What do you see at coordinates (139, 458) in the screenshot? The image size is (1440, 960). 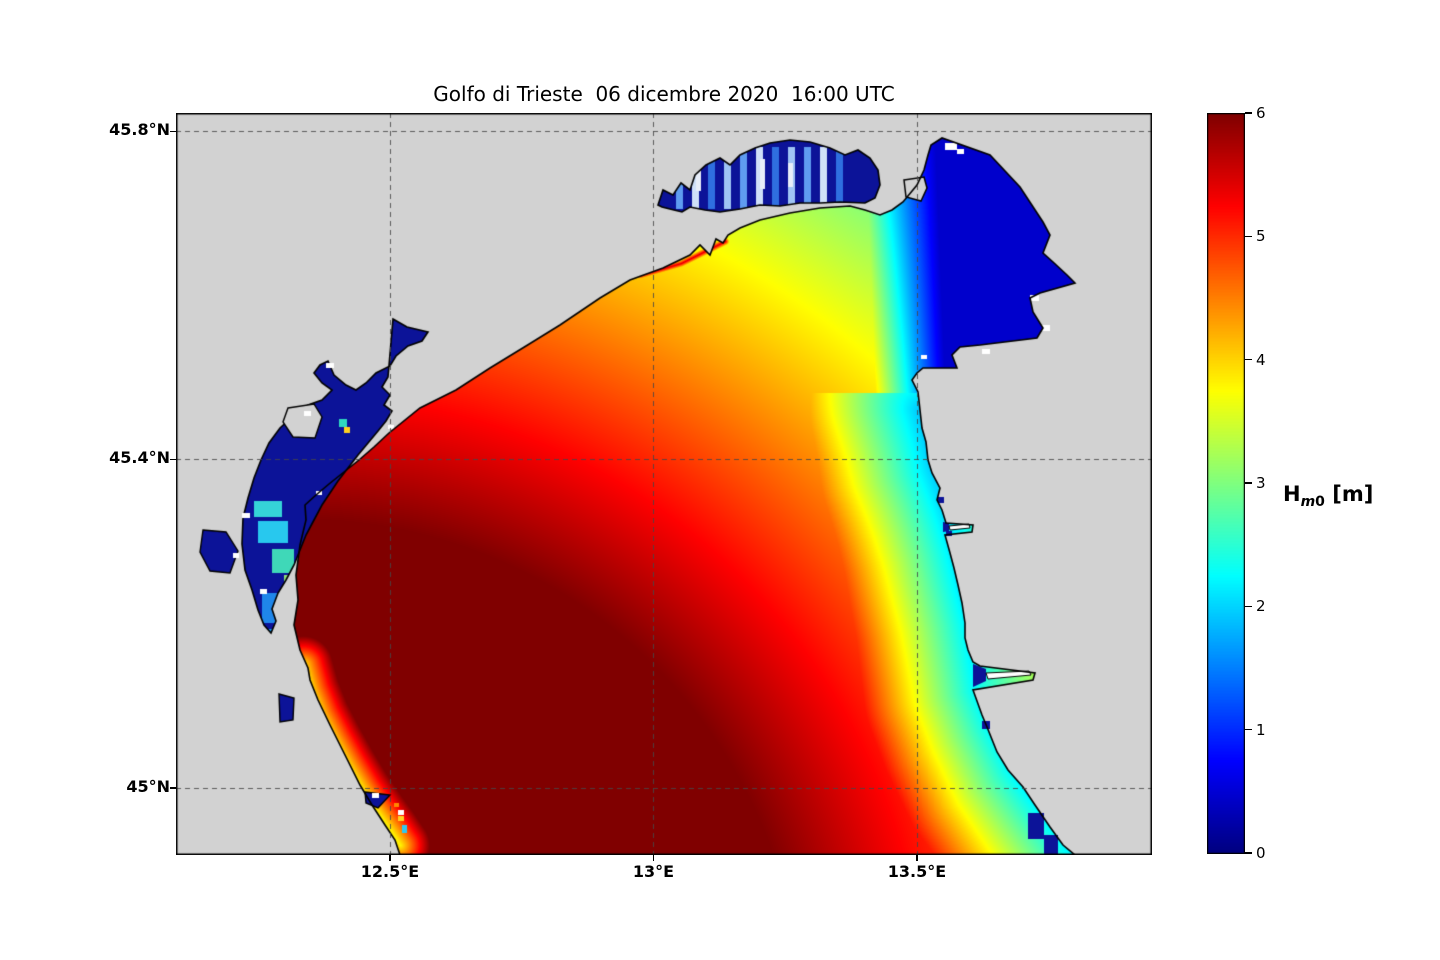 I see `y-tick-label-1: 45.4°N` at bounding box center [139, 458].